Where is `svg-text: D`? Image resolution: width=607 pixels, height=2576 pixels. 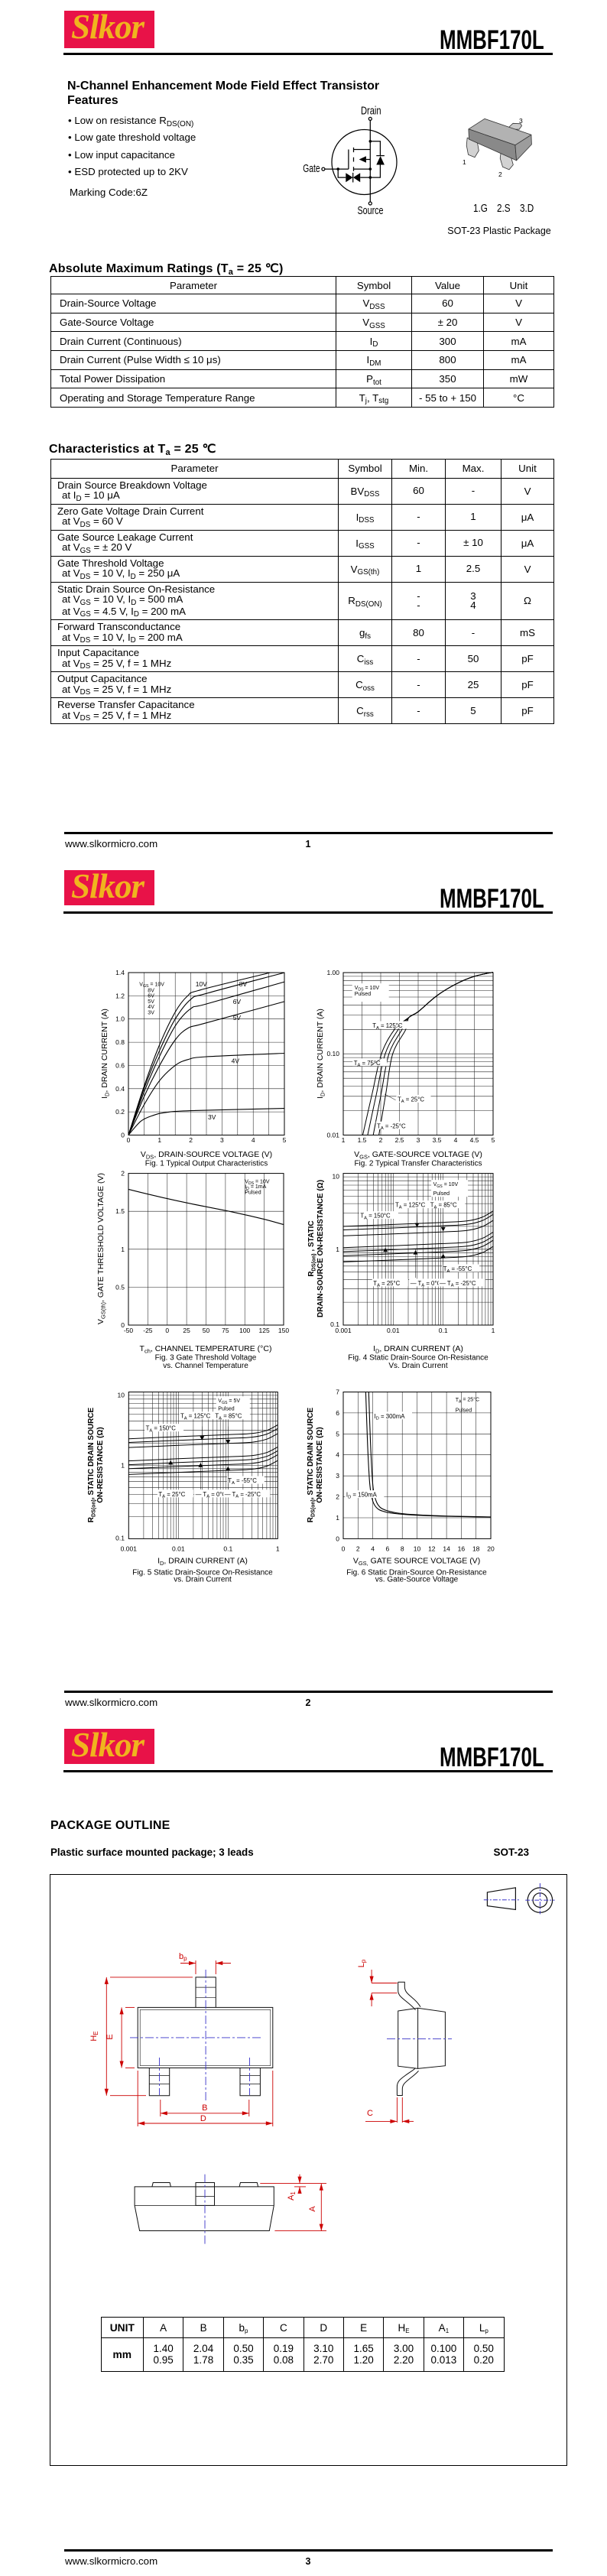 svg-text: D is located at coordinates (203, 2119).